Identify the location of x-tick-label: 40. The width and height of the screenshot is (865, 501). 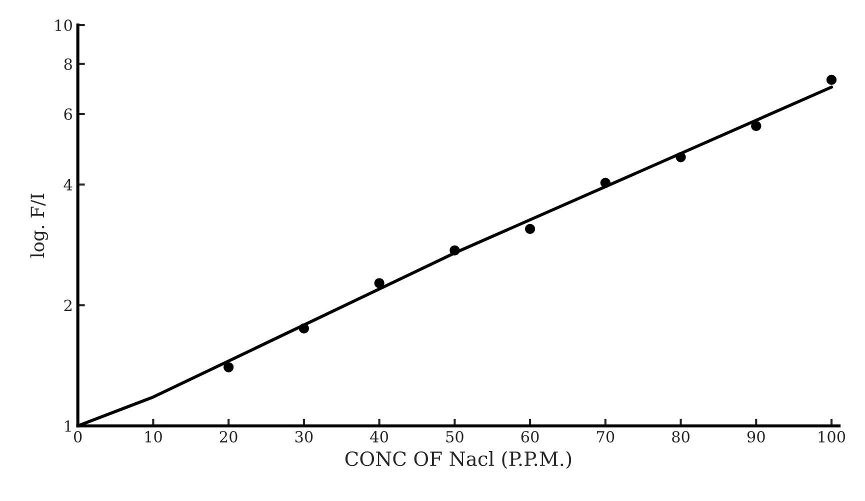
(379, 436).